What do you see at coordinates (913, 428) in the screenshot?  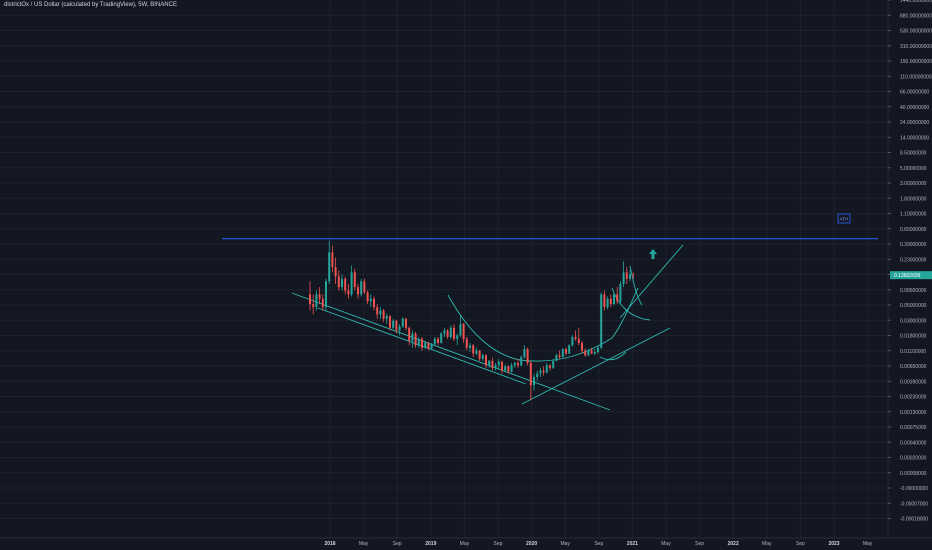 I see `price-tick-label: 0.00075000` at bounding box center [913, 428].